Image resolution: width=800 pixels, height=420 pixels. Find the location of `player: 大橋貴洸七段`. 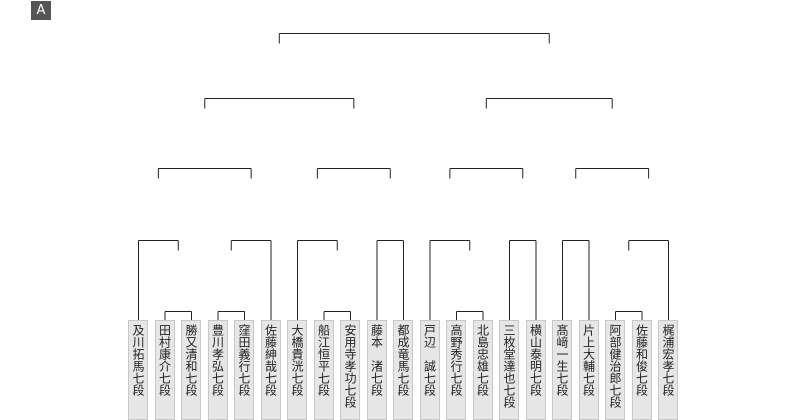

player: 大橋貴洸七段 is located at coordinates (297, 370).